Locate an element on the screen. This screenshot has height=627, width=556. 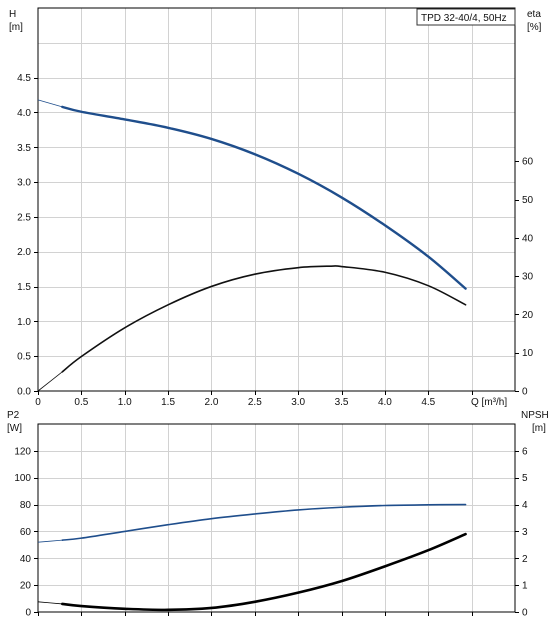
bottom-series-0-extrapolated is located at coordinates (50, 541).